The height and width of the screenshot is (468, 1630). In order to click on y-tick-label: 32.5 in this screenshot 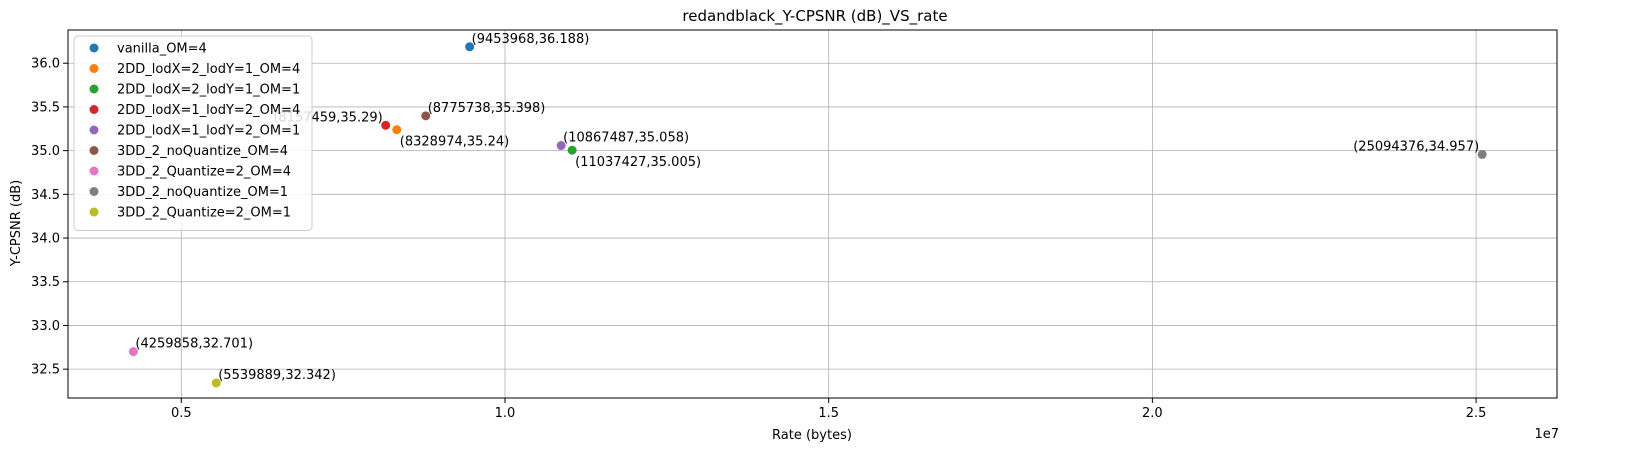, I will do `click(45, 370)`.